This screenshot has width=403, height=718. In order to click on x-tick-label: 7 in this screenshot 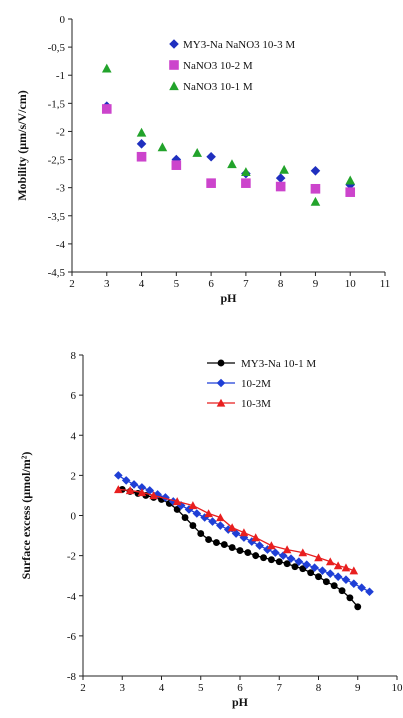, I will do `click(246, 284)`.